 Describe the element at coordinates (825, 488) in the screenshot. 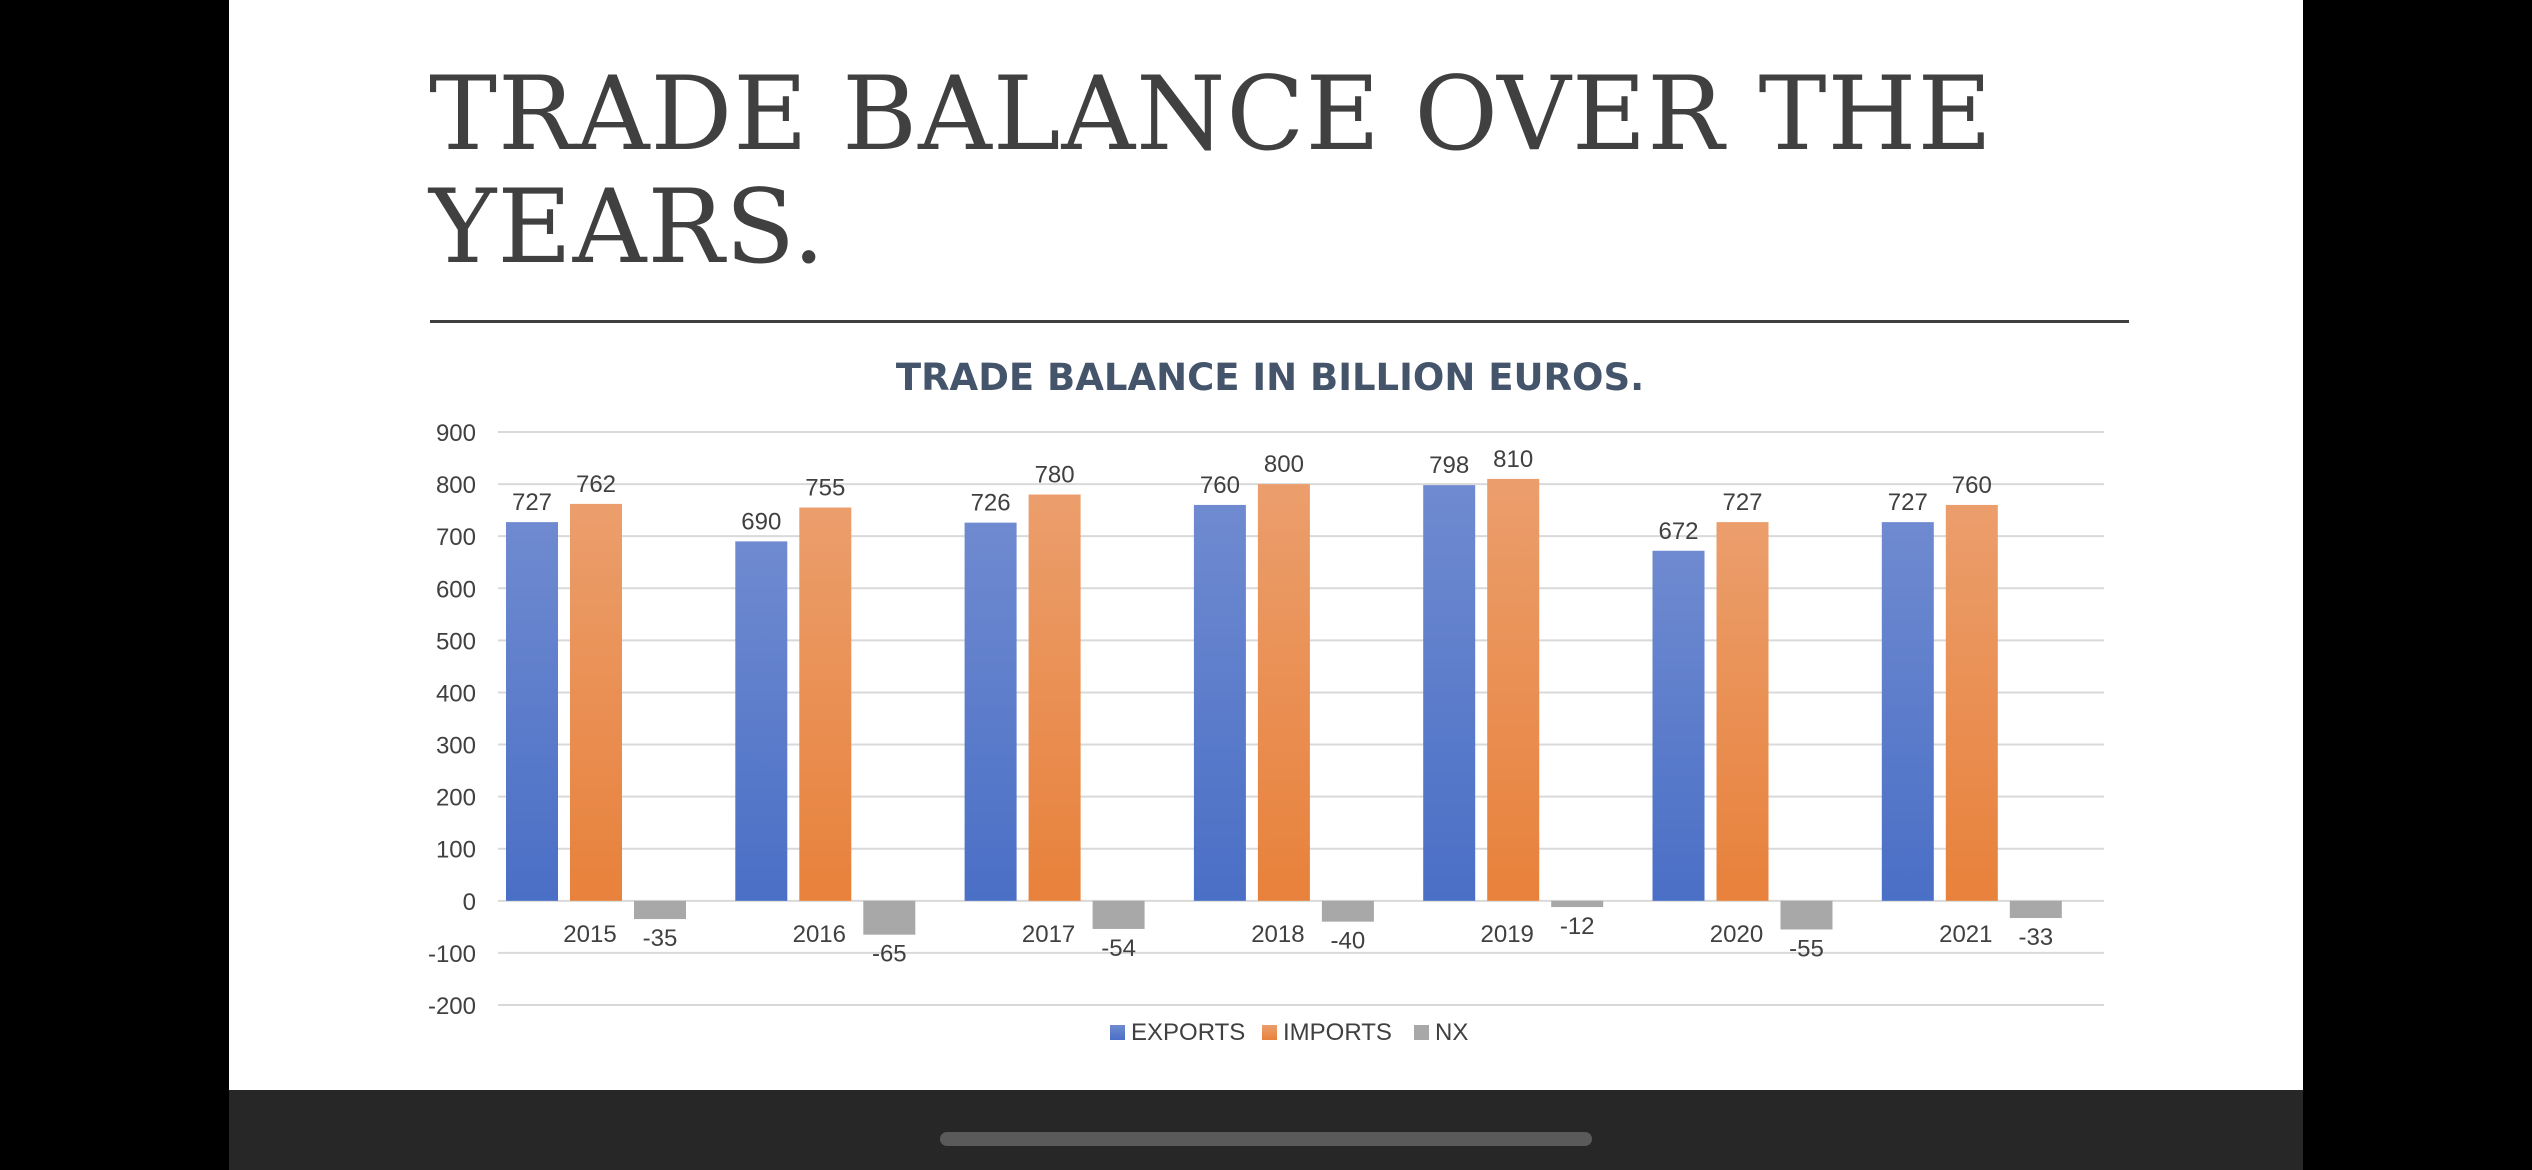

I see `data-label-imports: 755` at that location.